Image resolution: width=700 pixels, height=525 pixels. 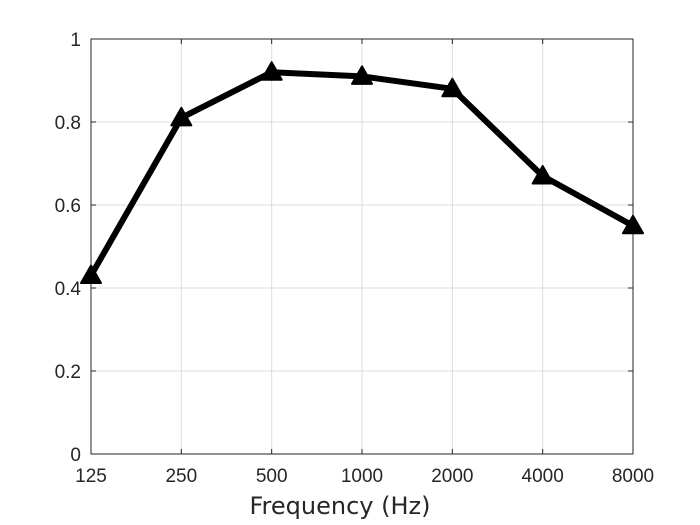 I want to click on y-tick-label: 0.2, so click(x=68, y=372).